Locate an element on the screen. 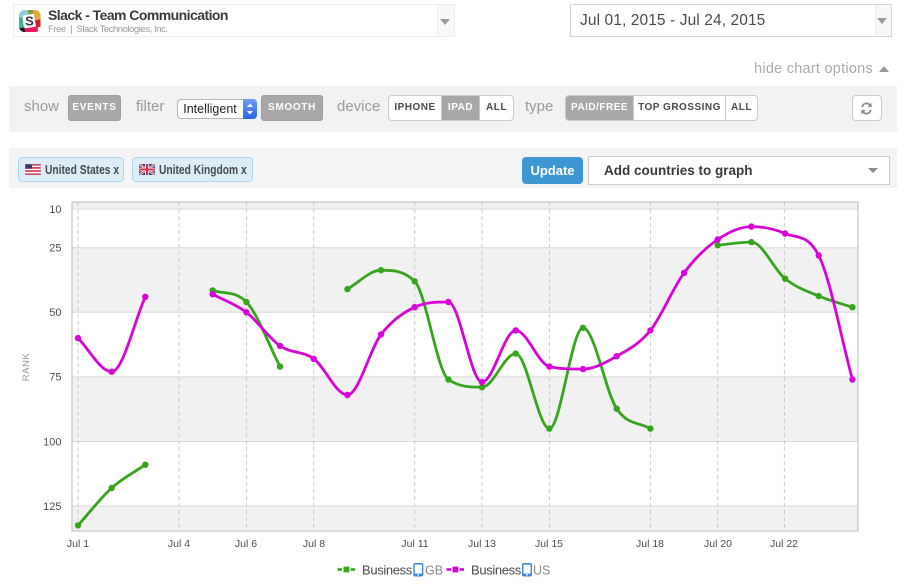 Image resolution: width=919 pixels, height=585 pixels. svg-text: Jul 4 is located at coordinates (179, 544).